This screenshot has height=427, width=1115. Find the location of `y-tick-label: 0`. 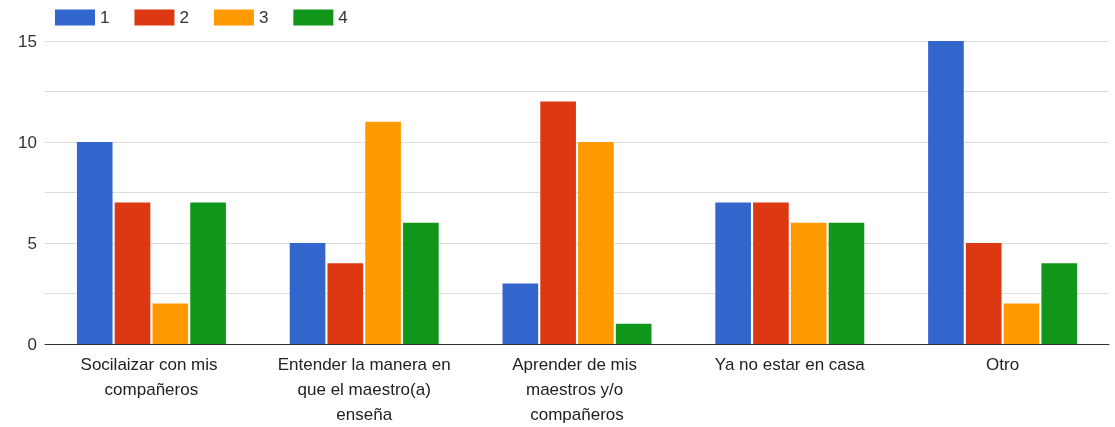

y-tick-label: 0 is located at coordinates (32, 344).